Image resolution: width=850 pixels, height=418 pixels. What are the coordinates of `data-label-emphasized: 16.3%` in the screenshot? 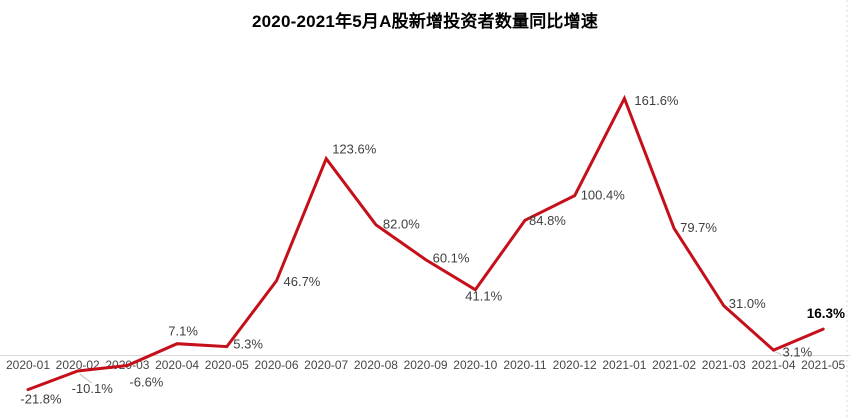 It's located at (826, 313).